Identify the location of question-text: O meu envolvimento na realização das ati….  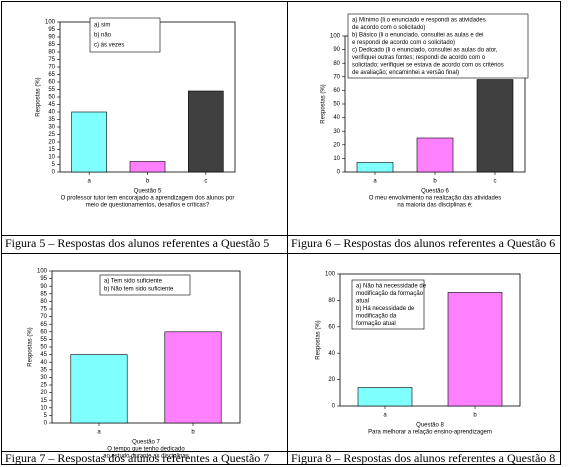
(435, 199).